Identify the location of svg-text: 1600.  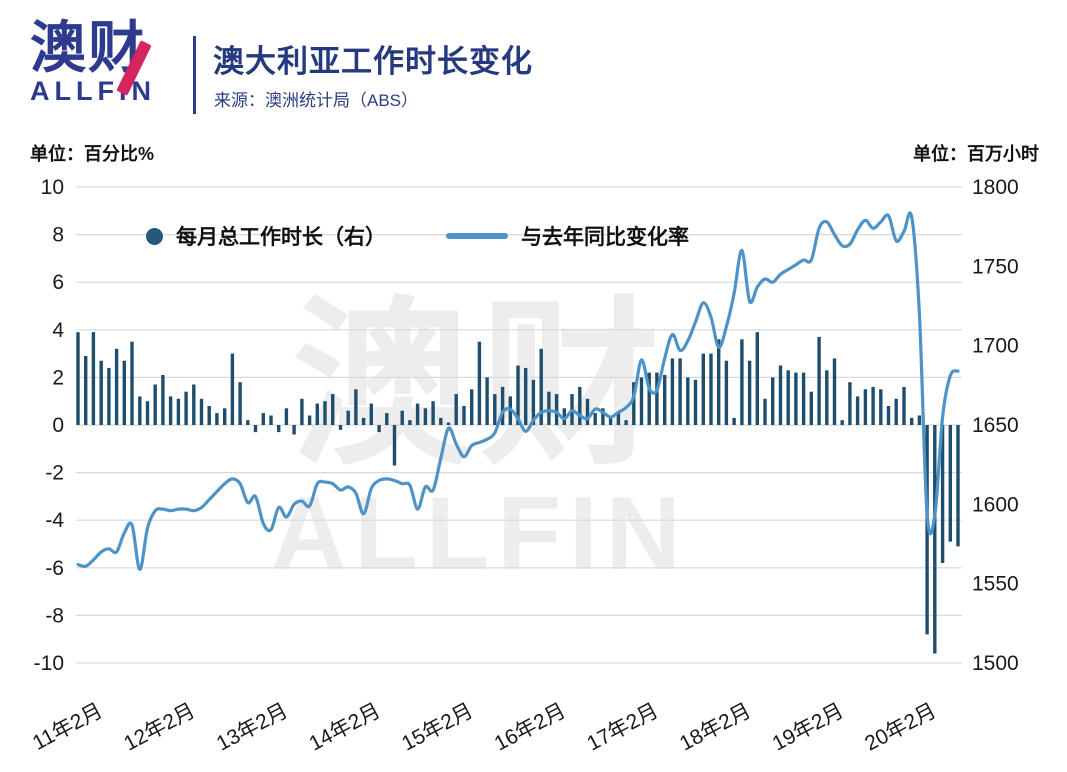
(995, 504).